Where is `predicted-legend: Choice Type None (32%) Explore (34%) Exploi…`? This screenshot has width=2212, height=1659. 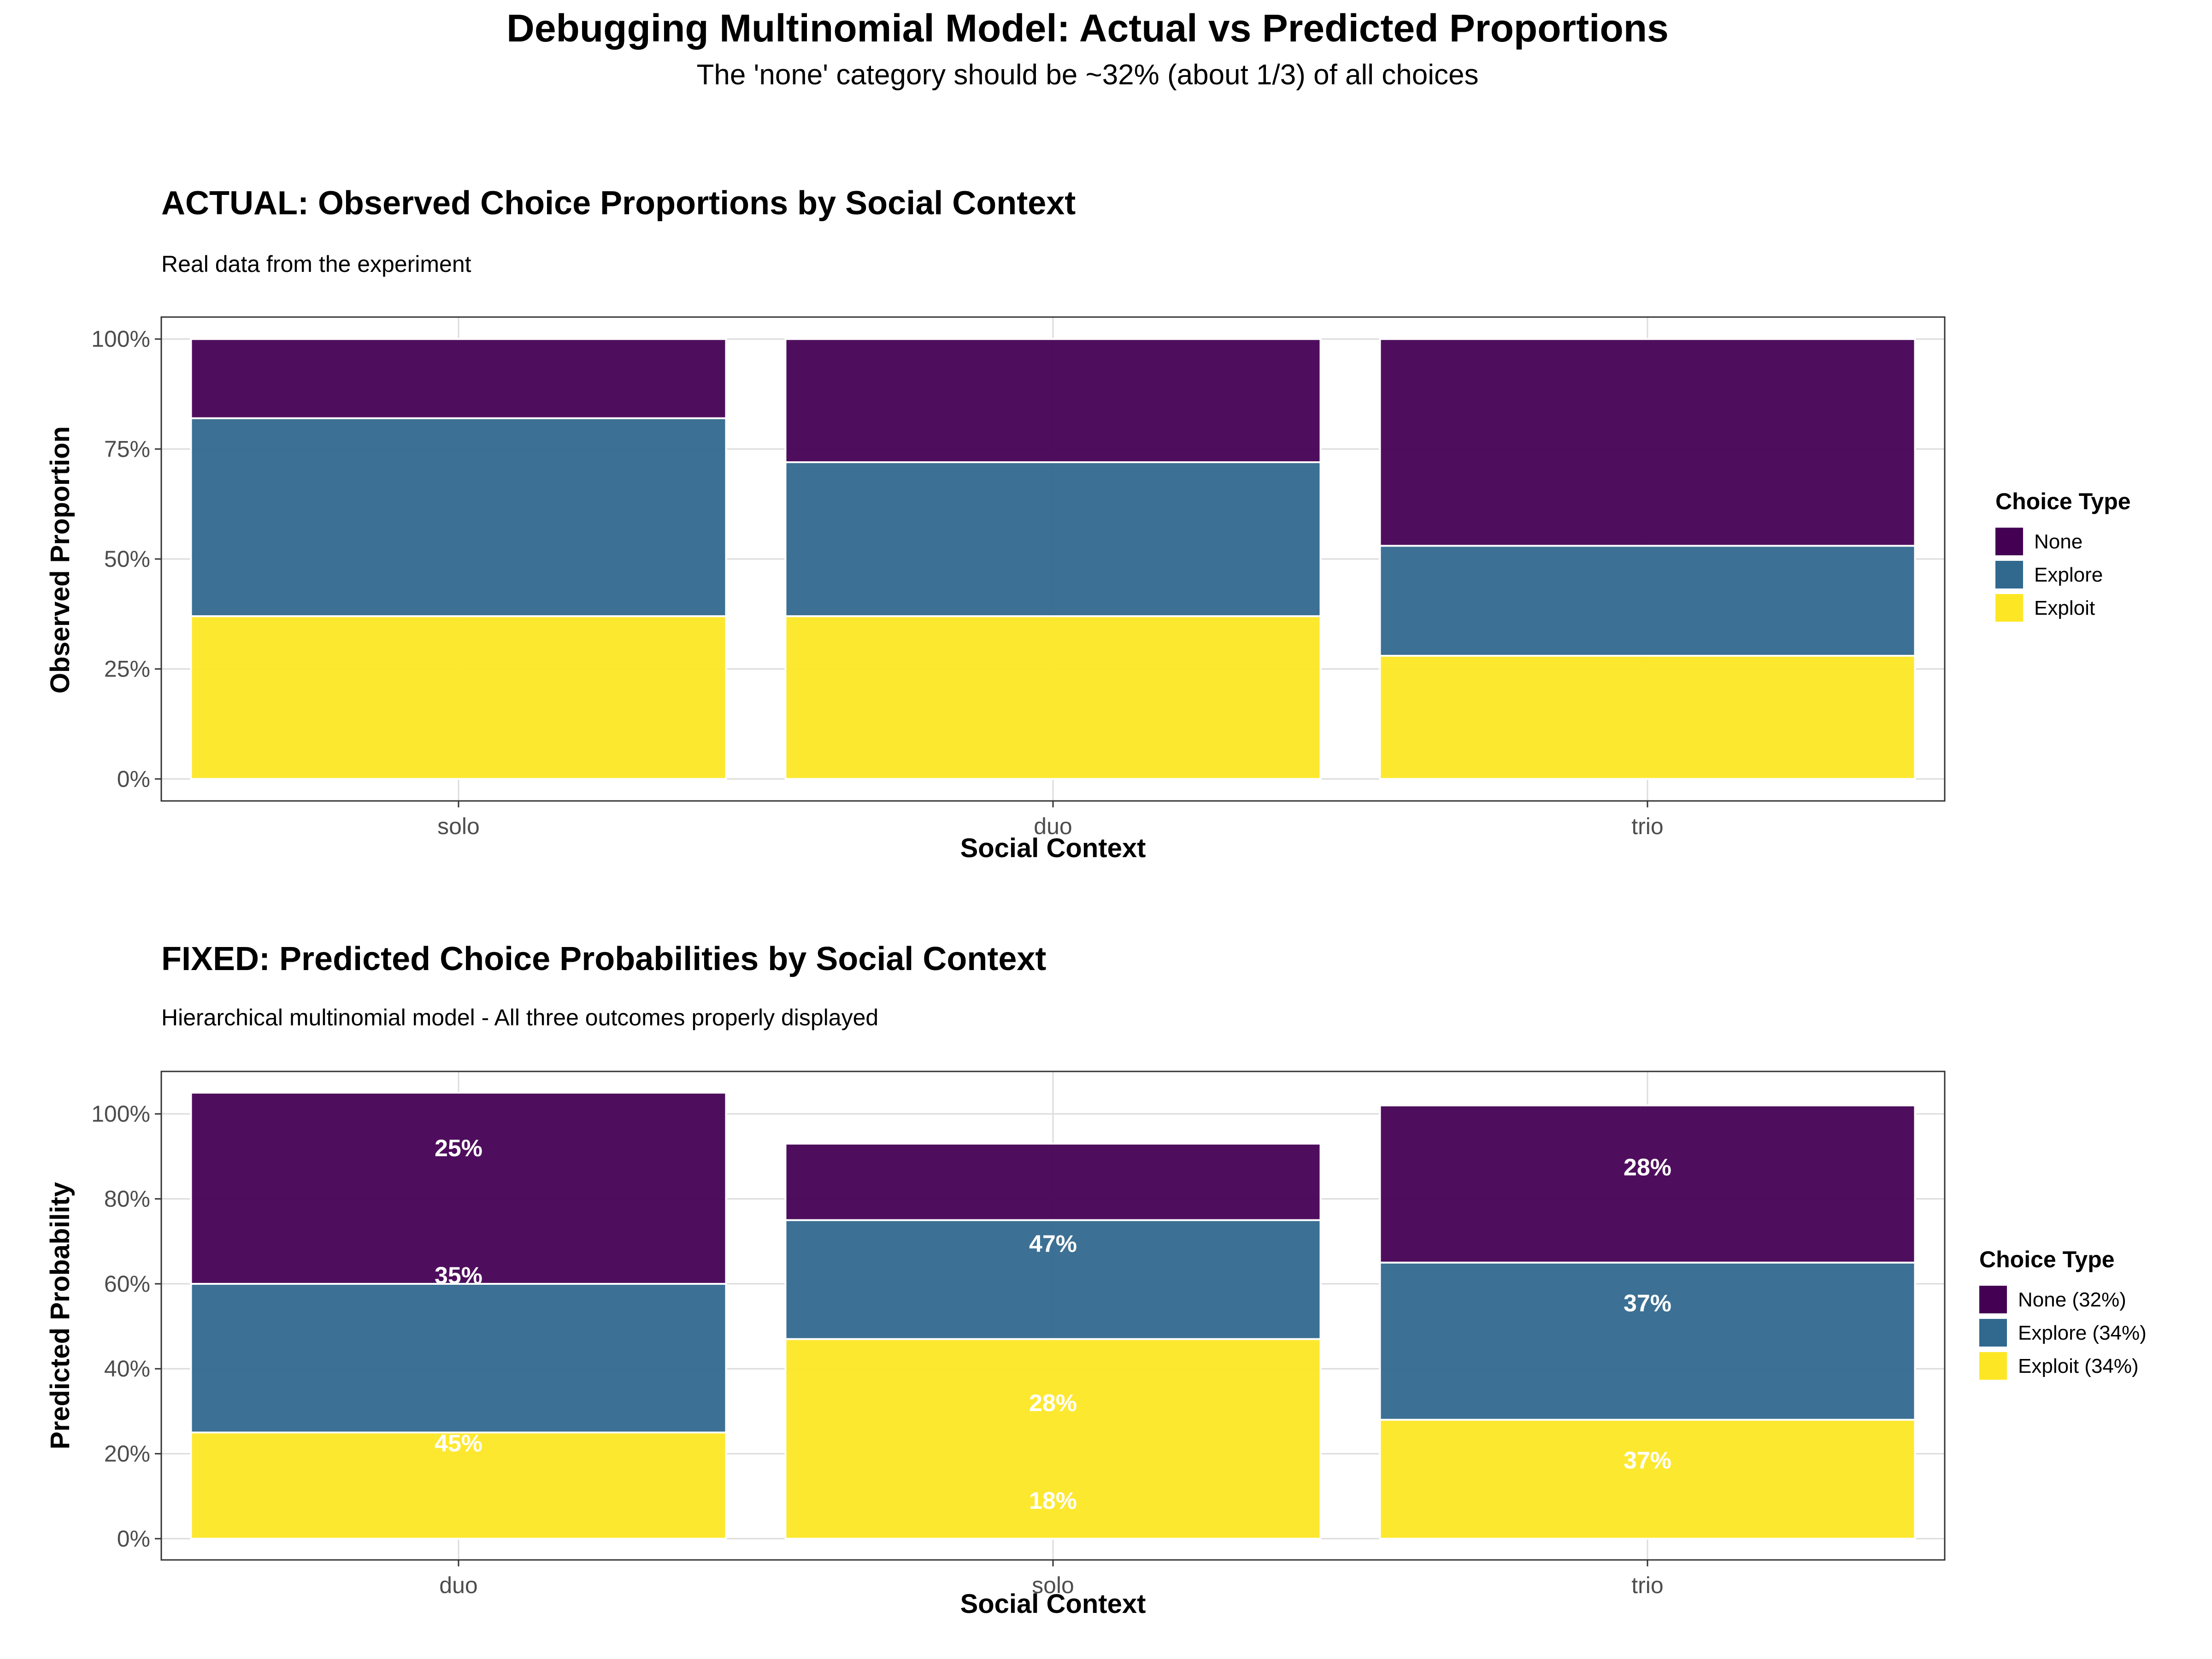
predicted-legend: Choice Type None (32%) Explore (34%) Exploi… is located at coordinates (2063, 1313).